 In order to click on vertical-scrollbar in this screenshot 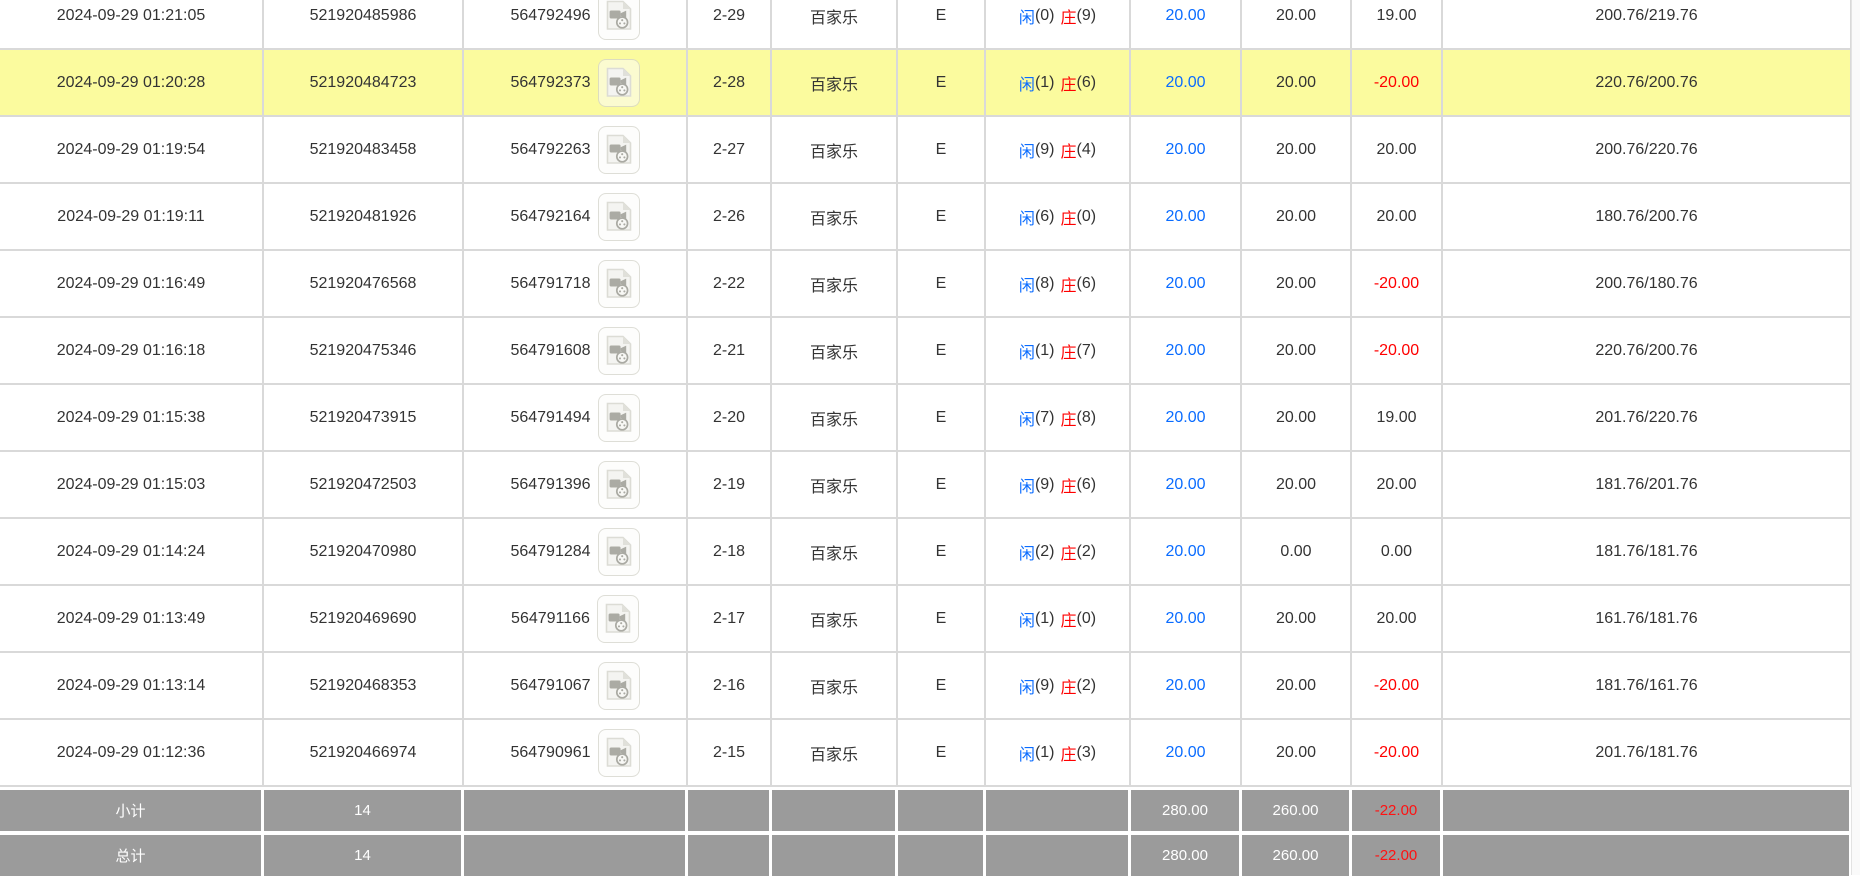, I will do `click(1855, 437)`.